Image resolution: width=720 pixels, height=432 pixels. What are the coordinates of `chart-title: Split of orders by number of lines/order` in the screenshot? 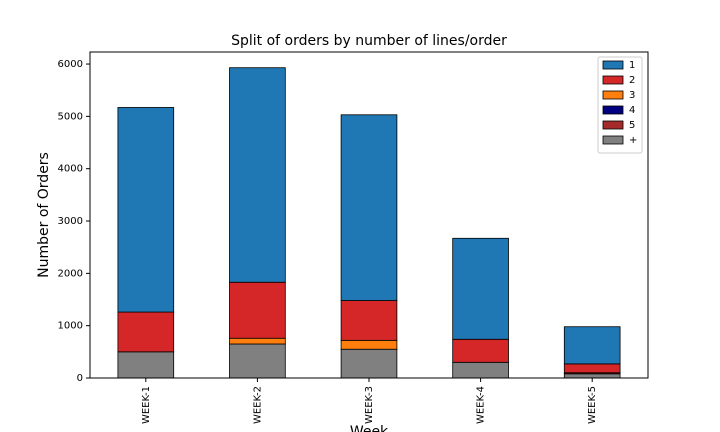 It's located at (369, 41).